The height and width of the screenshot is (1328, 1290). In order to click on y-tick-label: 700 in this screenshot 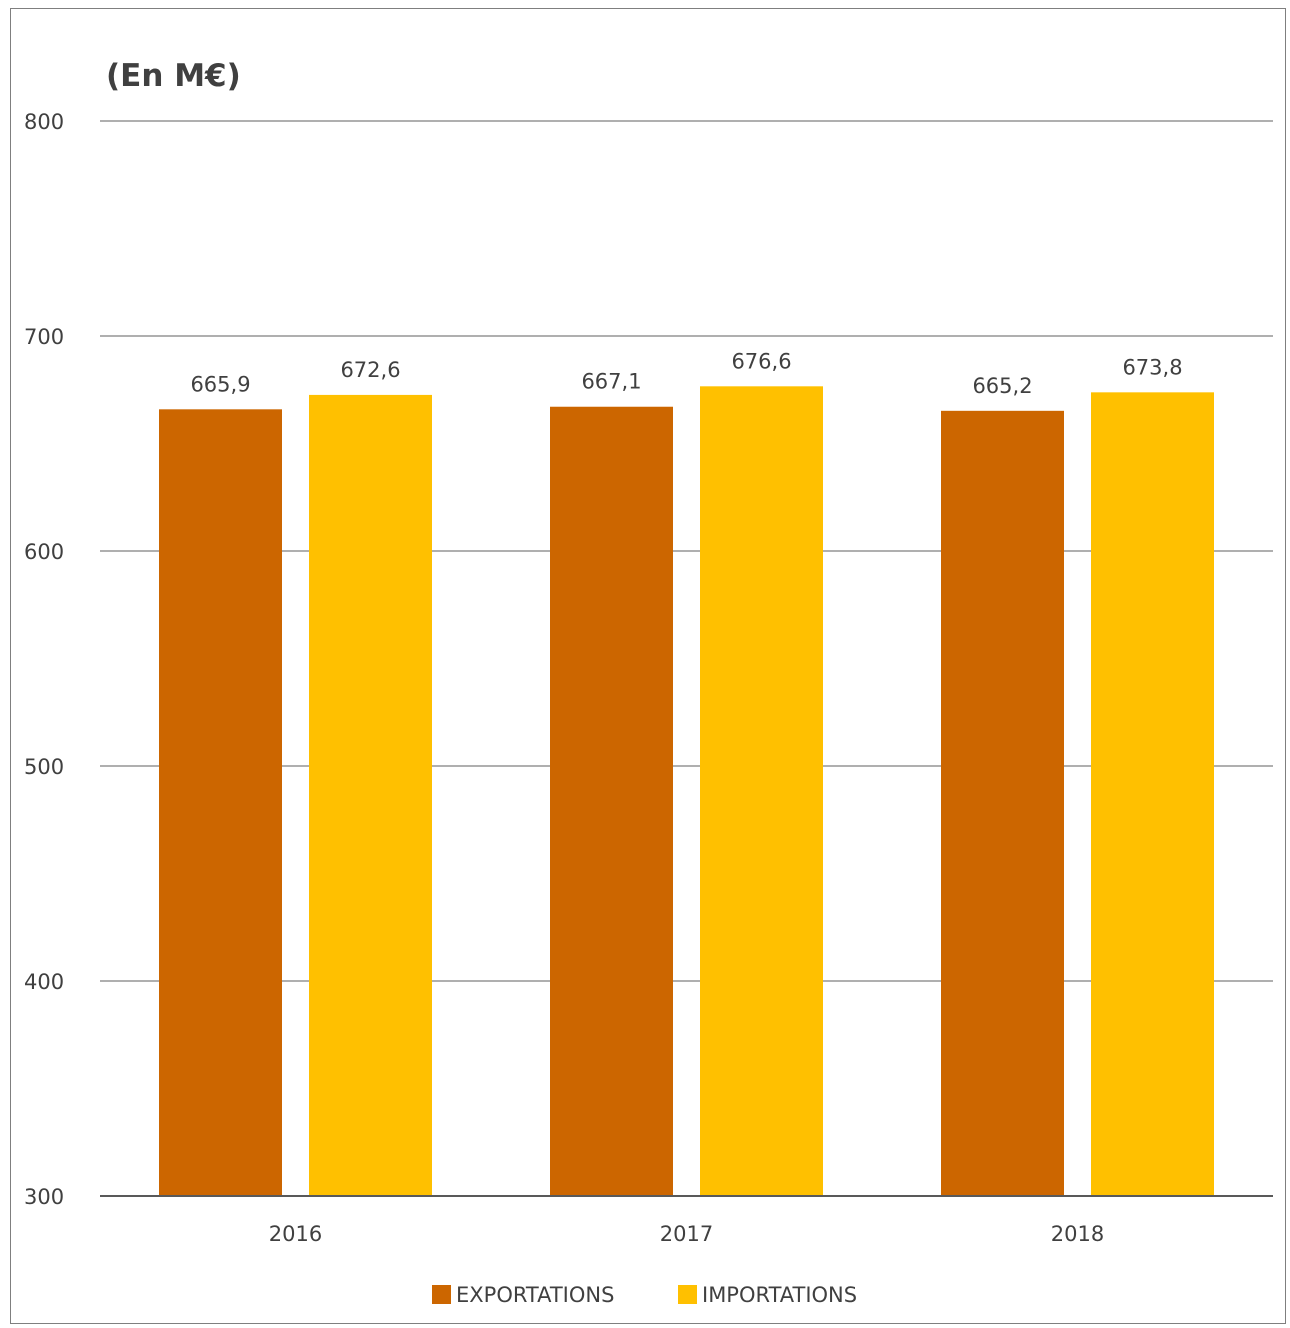, I will do `click(44, 337)`.